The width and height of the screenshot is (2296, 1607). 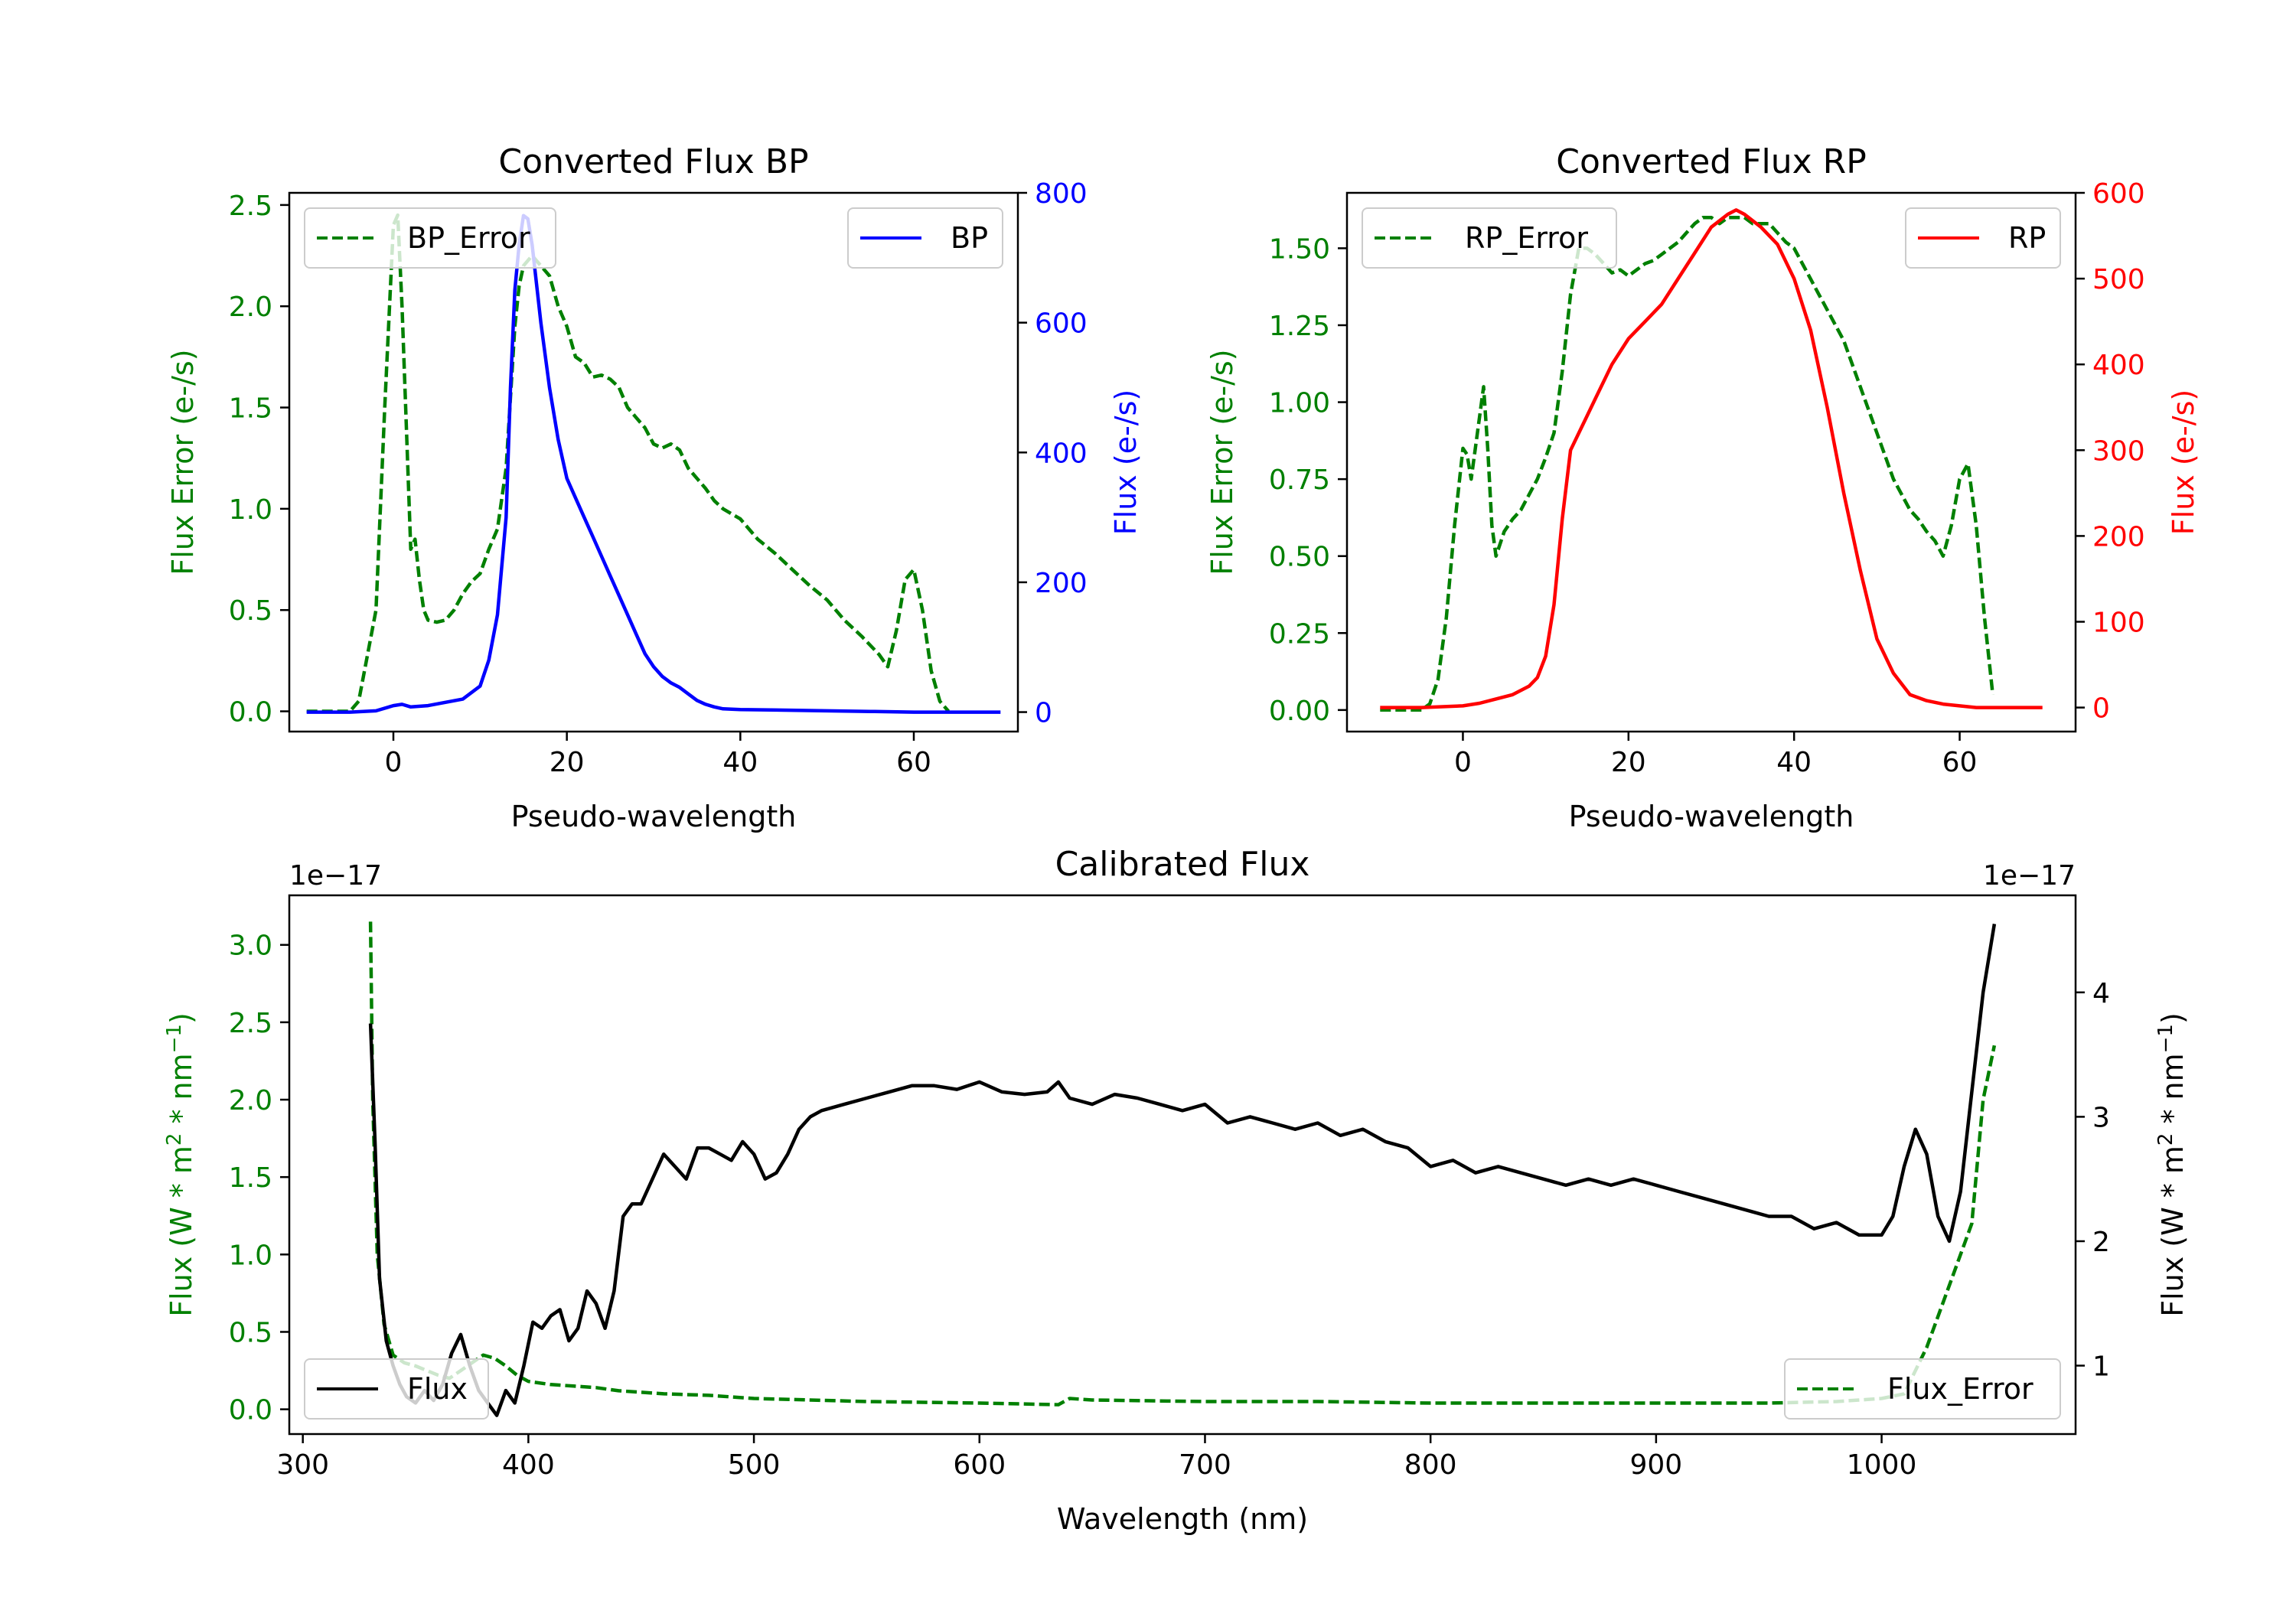 I want to click on panel-calibrated-left-ylabel: Flux (W * m2 * nm−1), so click(x=180, y=1164).